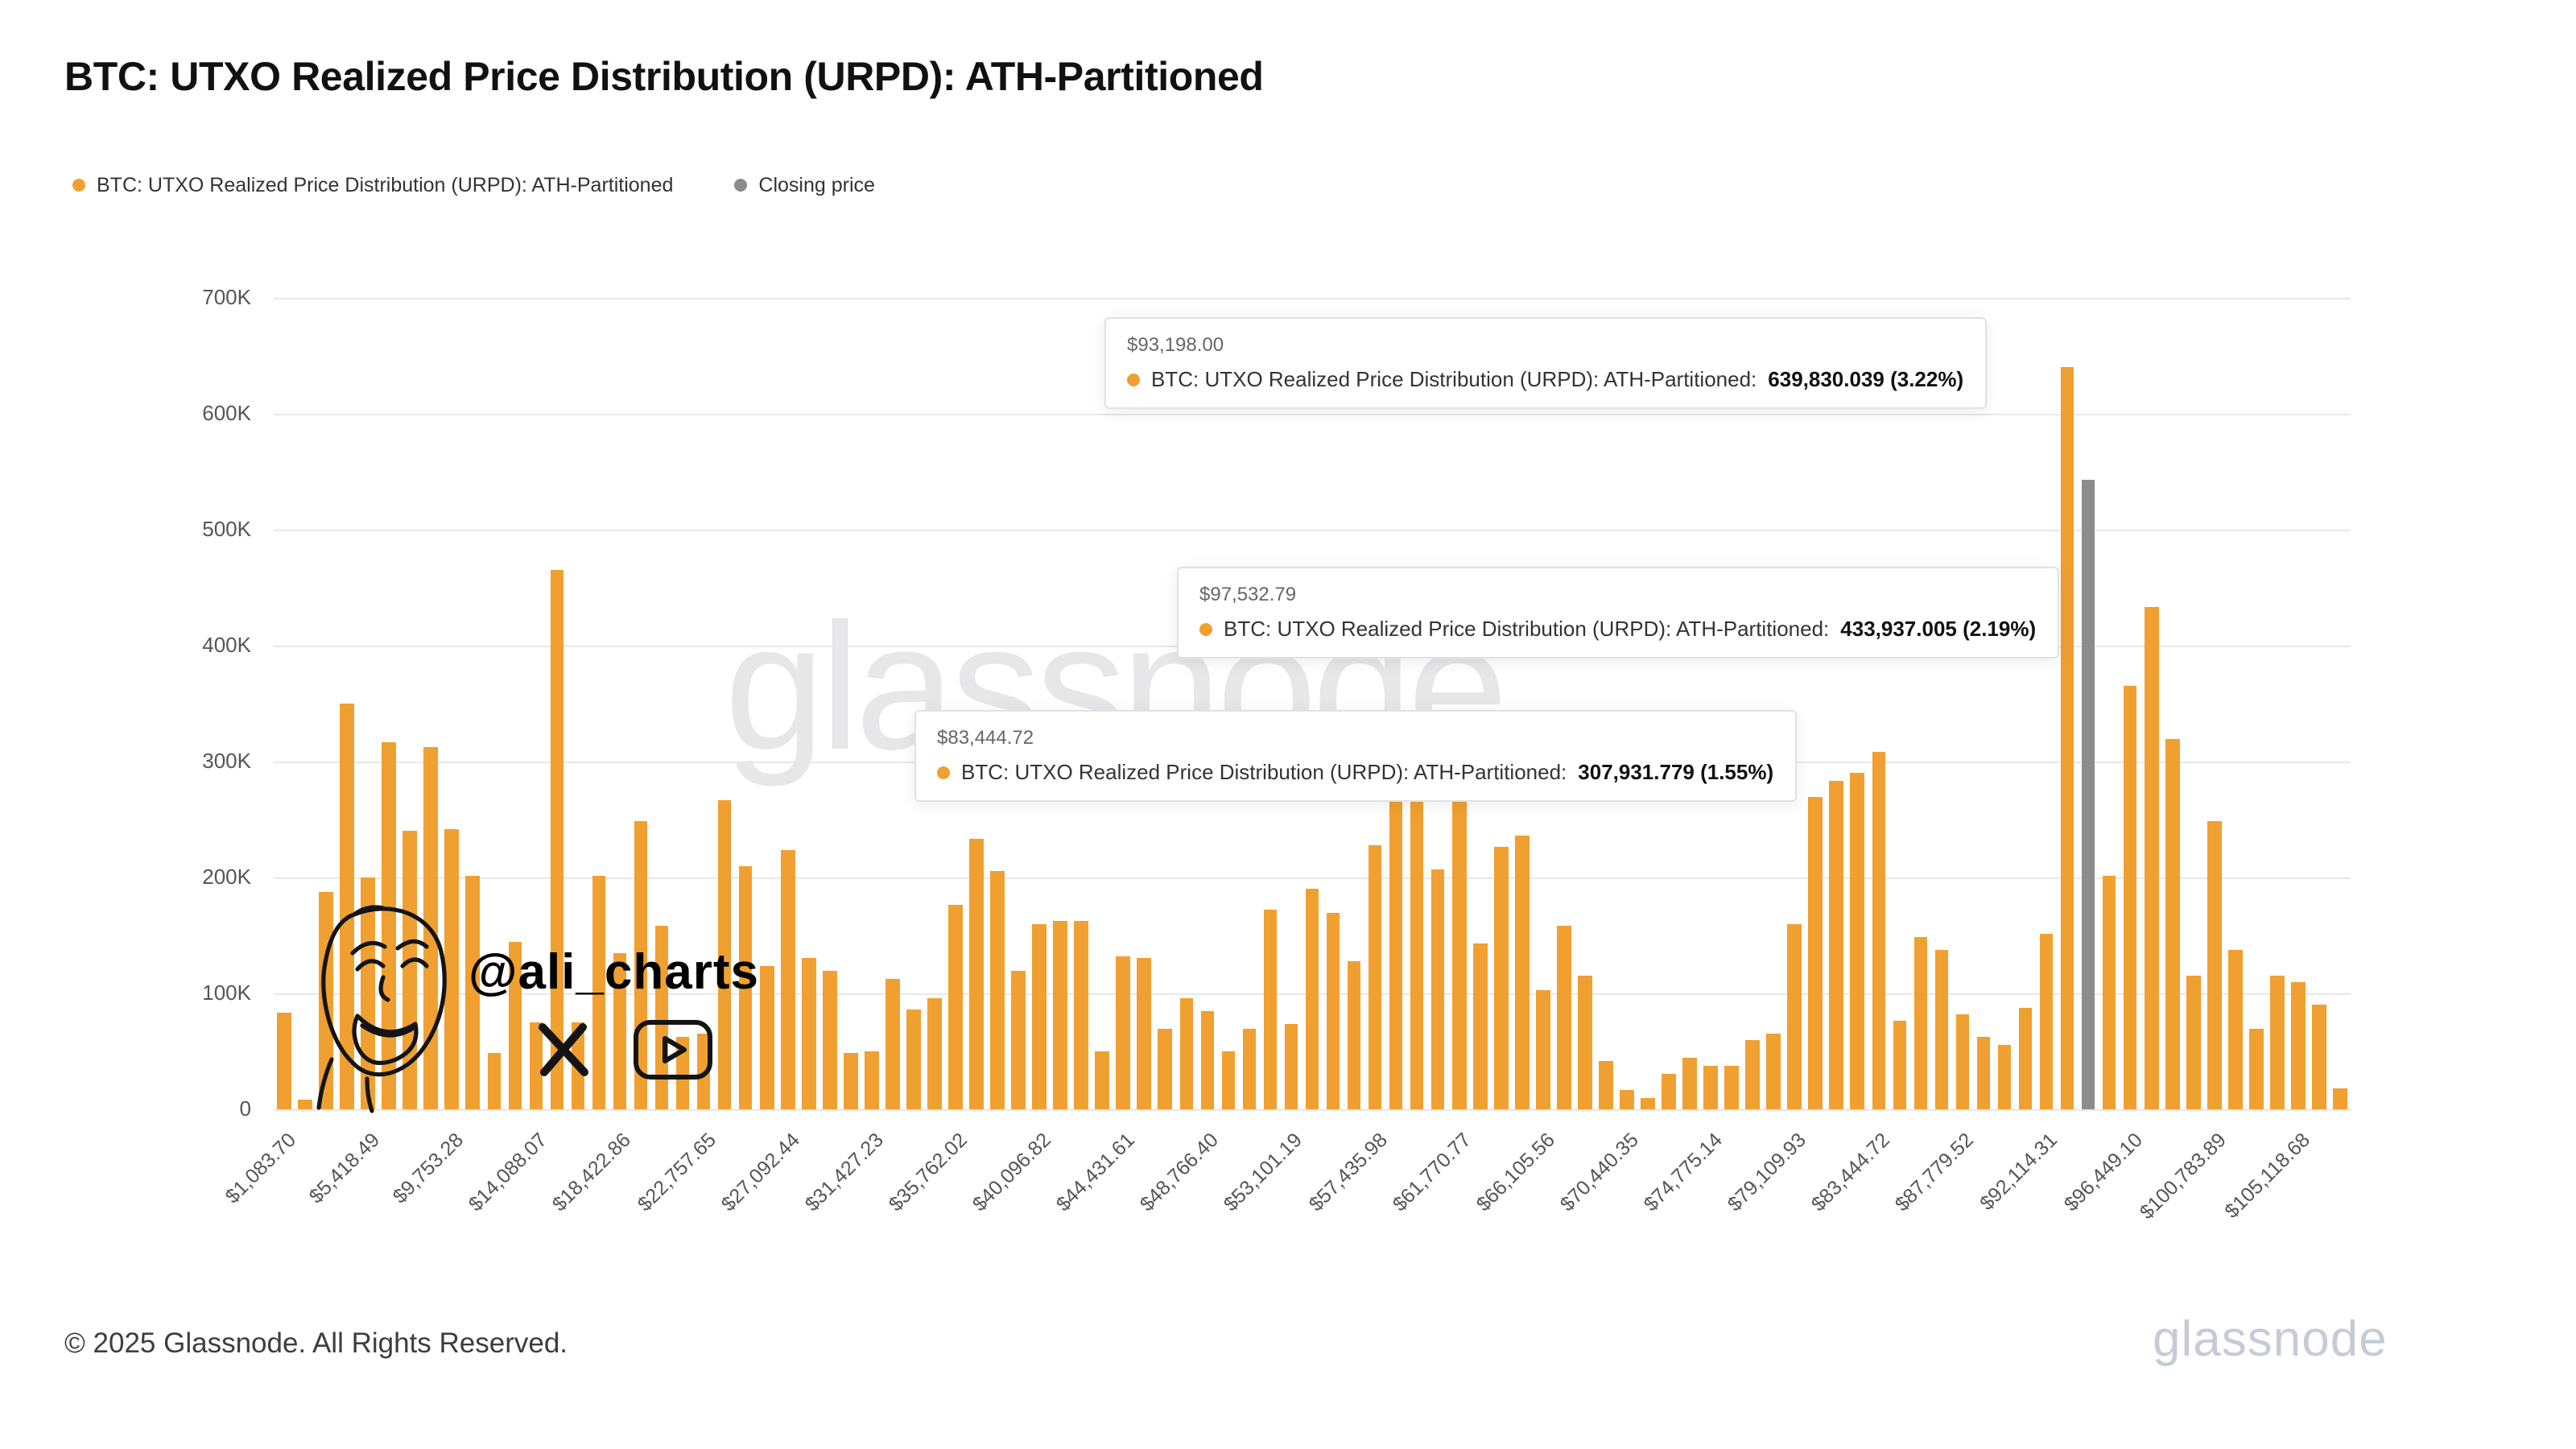 The height and width of the screenshot is (1449, 2576). Describe the element at coordinates (2088, 794) in the screenshot. I see `closing-price-bar` at that location.